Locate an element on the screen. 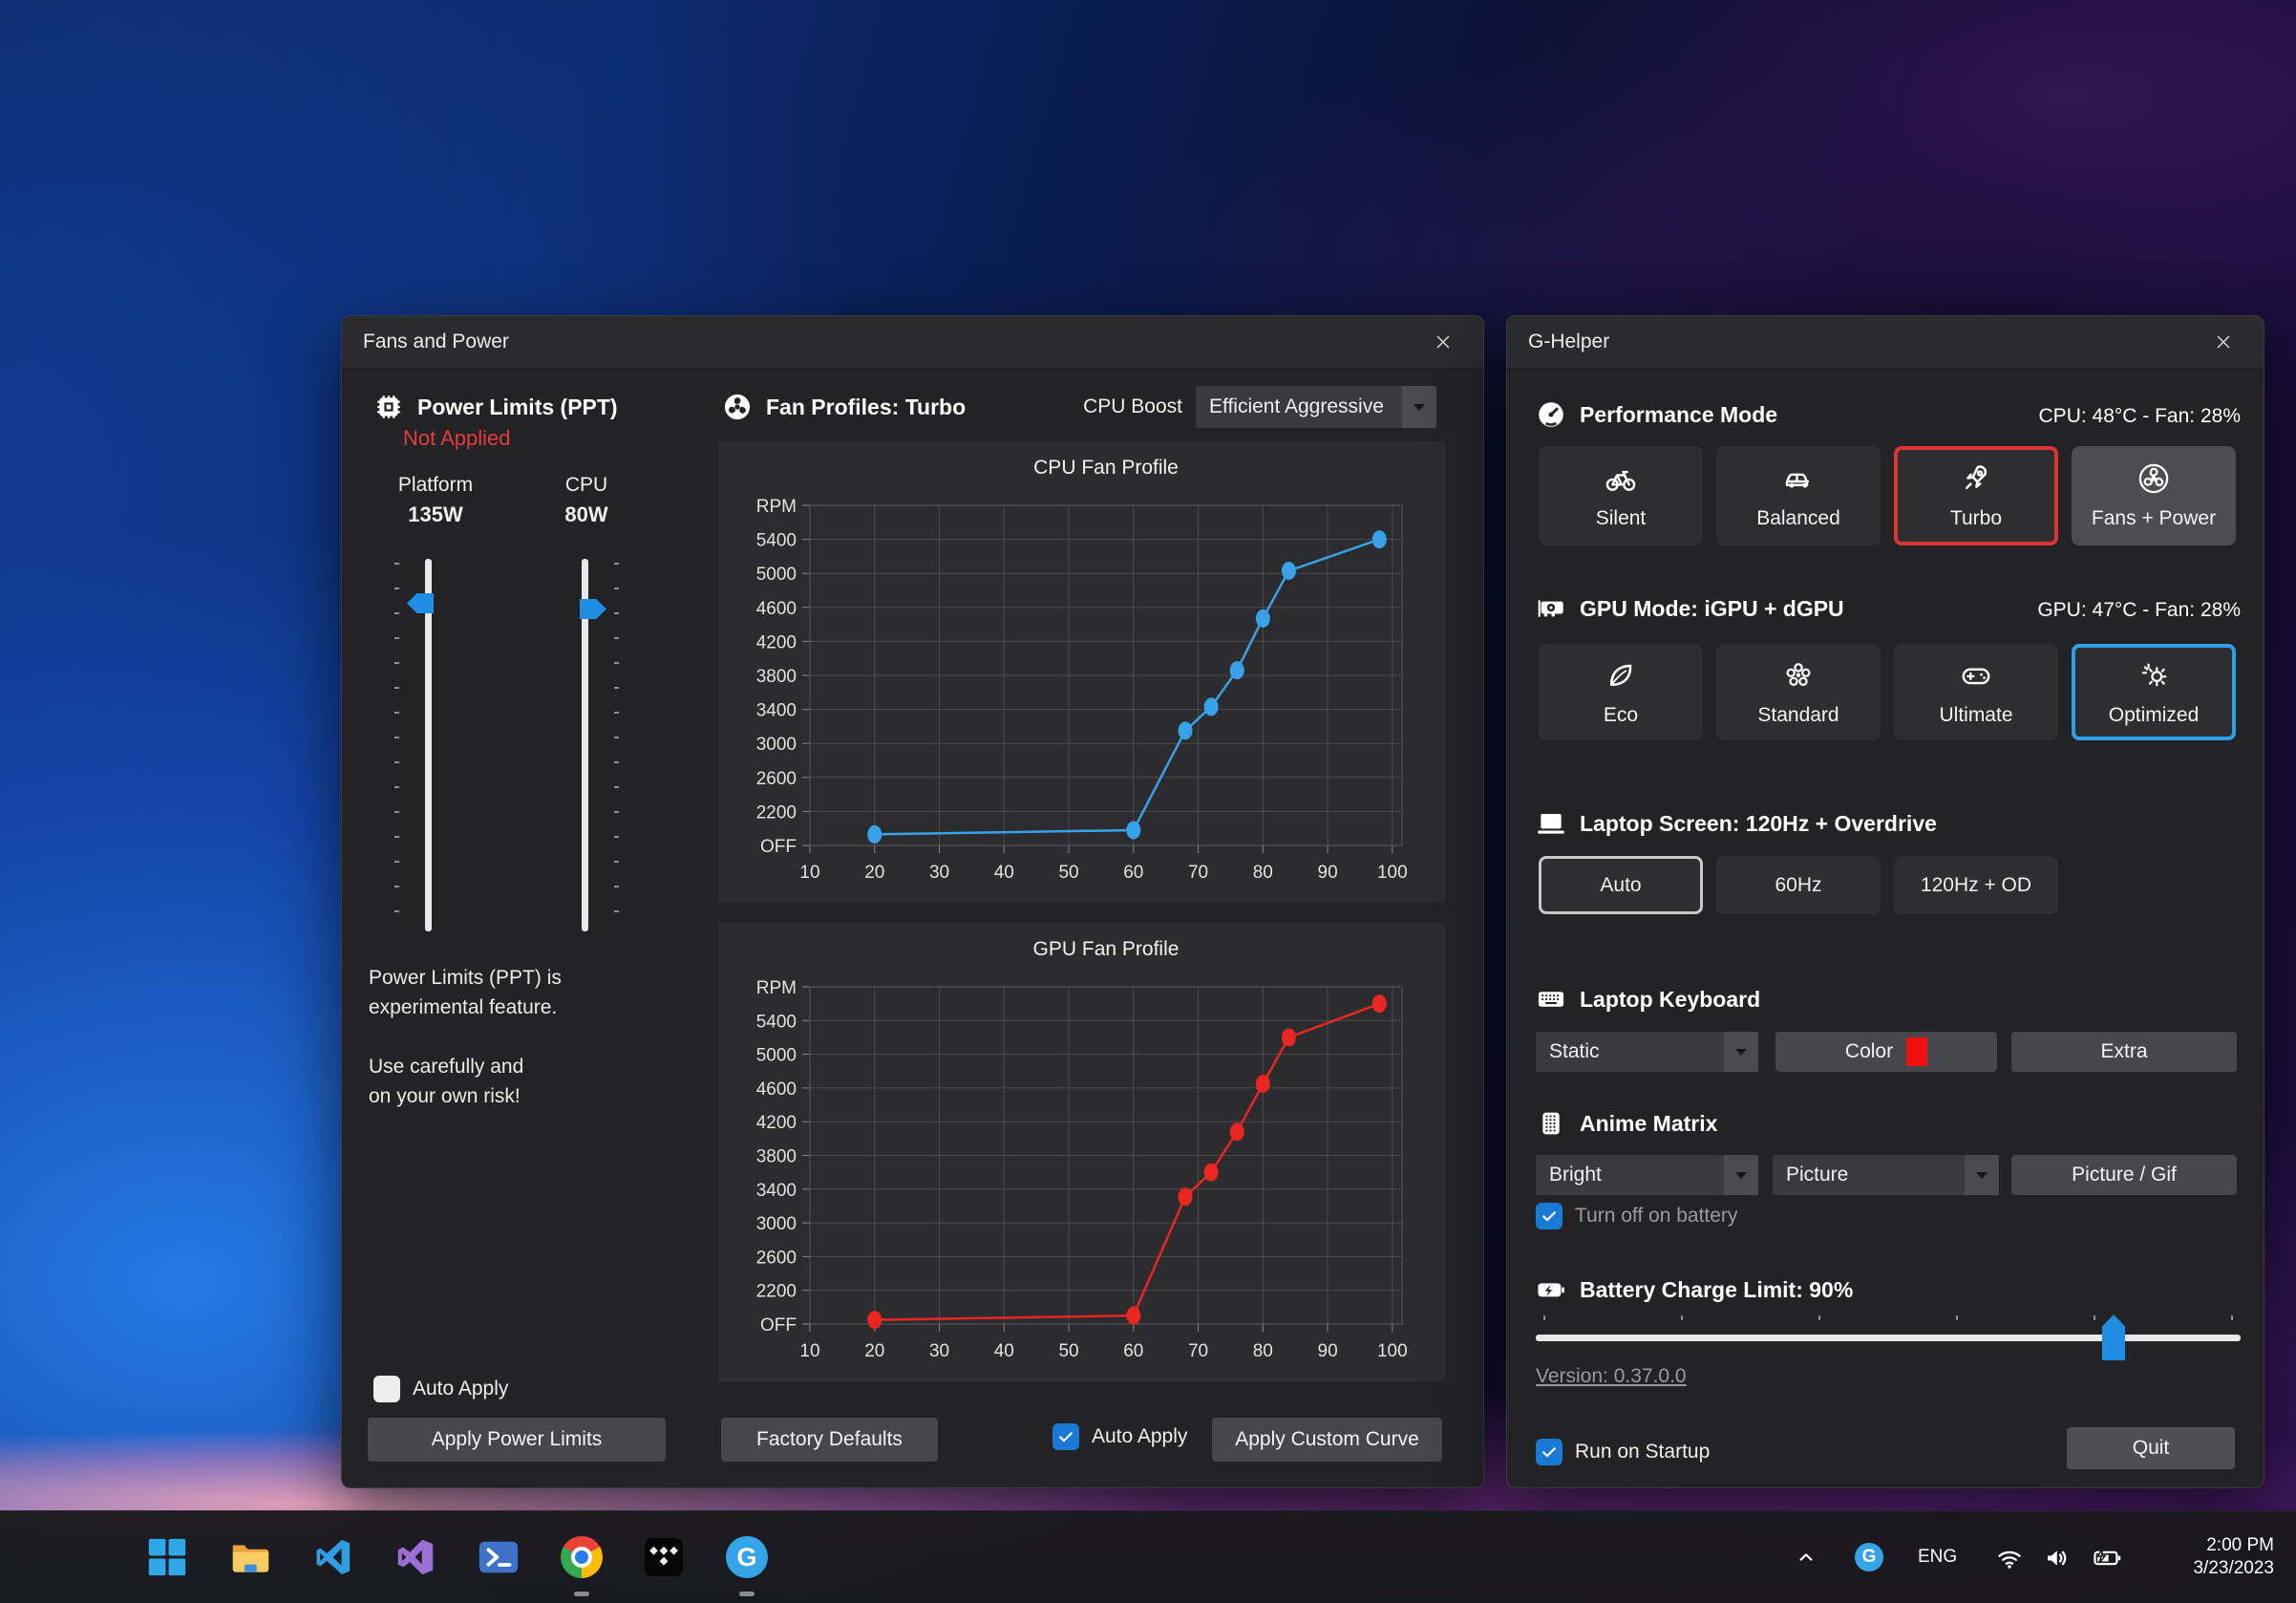  tidal-icon is located at coordinates (664, 1557).